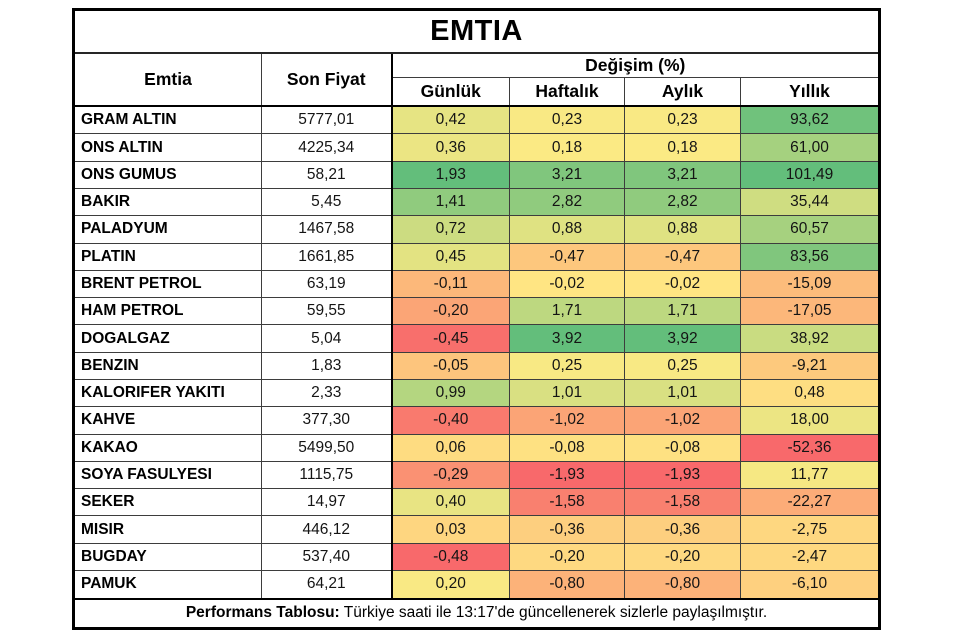  What do you see at coordinates (326, 447) in the screenshot?
I see `last-price-value: 5499,50` at bounding box center [326, 447].